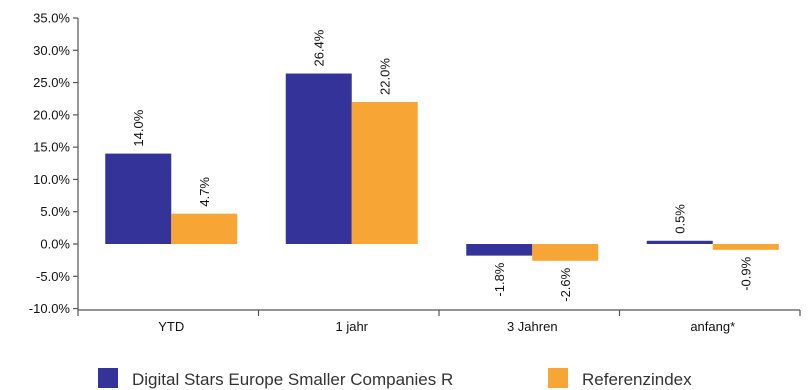 This screenshot has width=809, height=390. I want to click on x-tick-label: anfang*, so click(712, 326).